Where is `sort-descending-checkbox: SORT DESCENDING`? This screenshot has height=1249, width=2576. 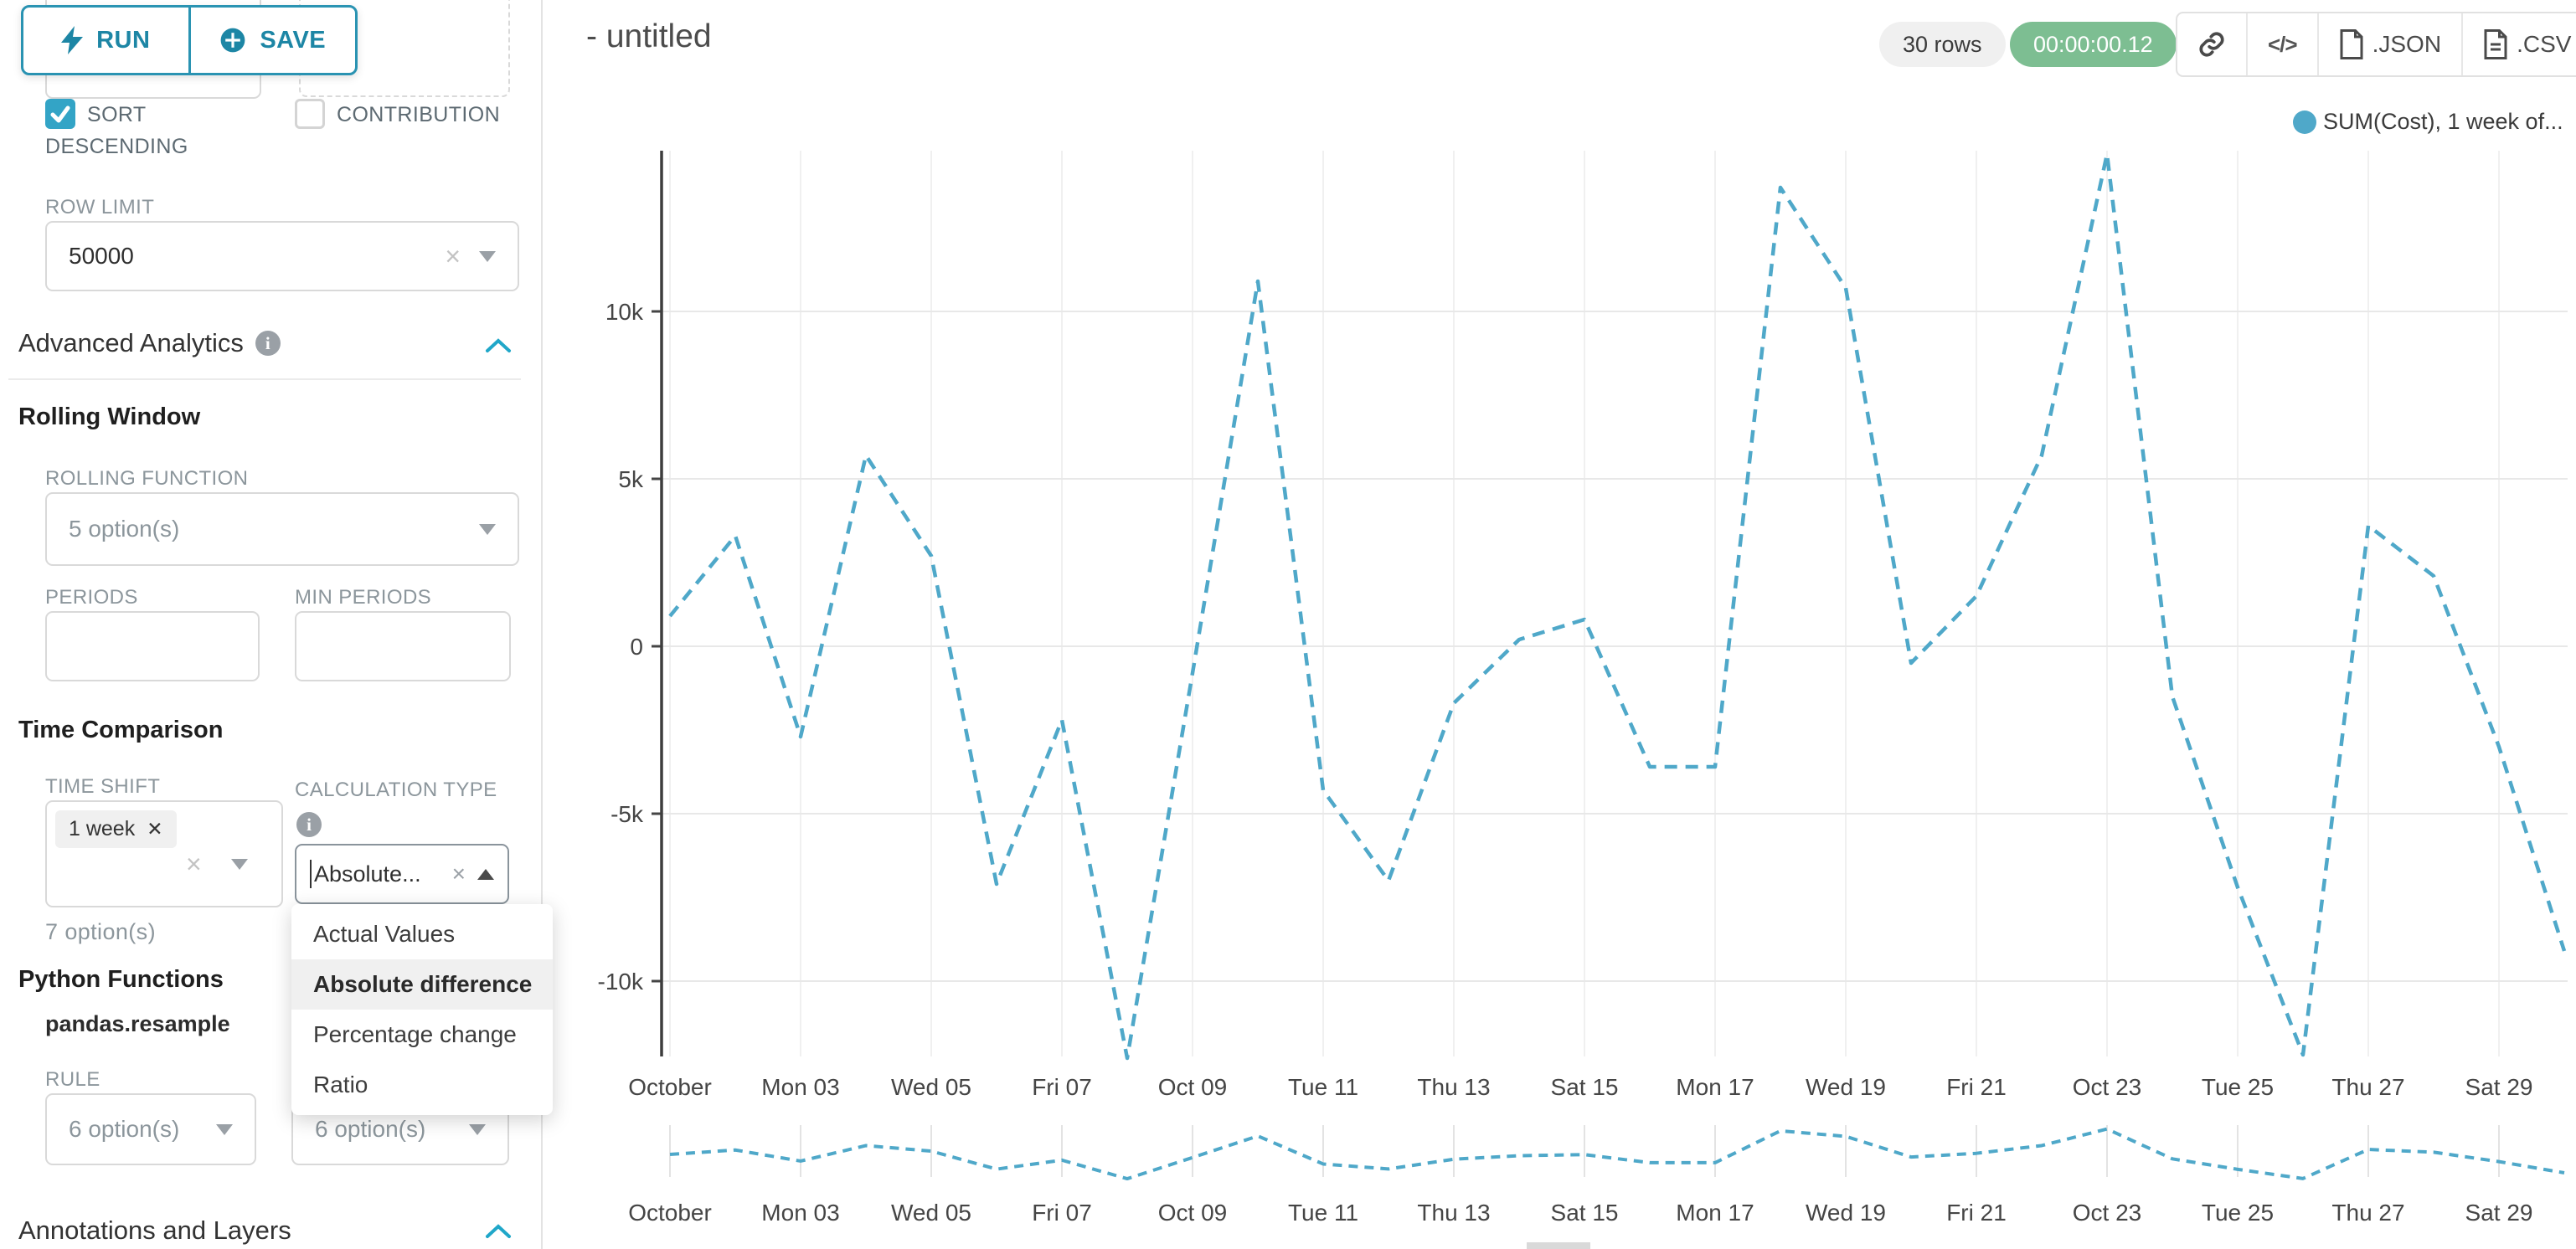
sort-descending-checkbox: SORT DESCENDING is located at coordinates (158, 130).